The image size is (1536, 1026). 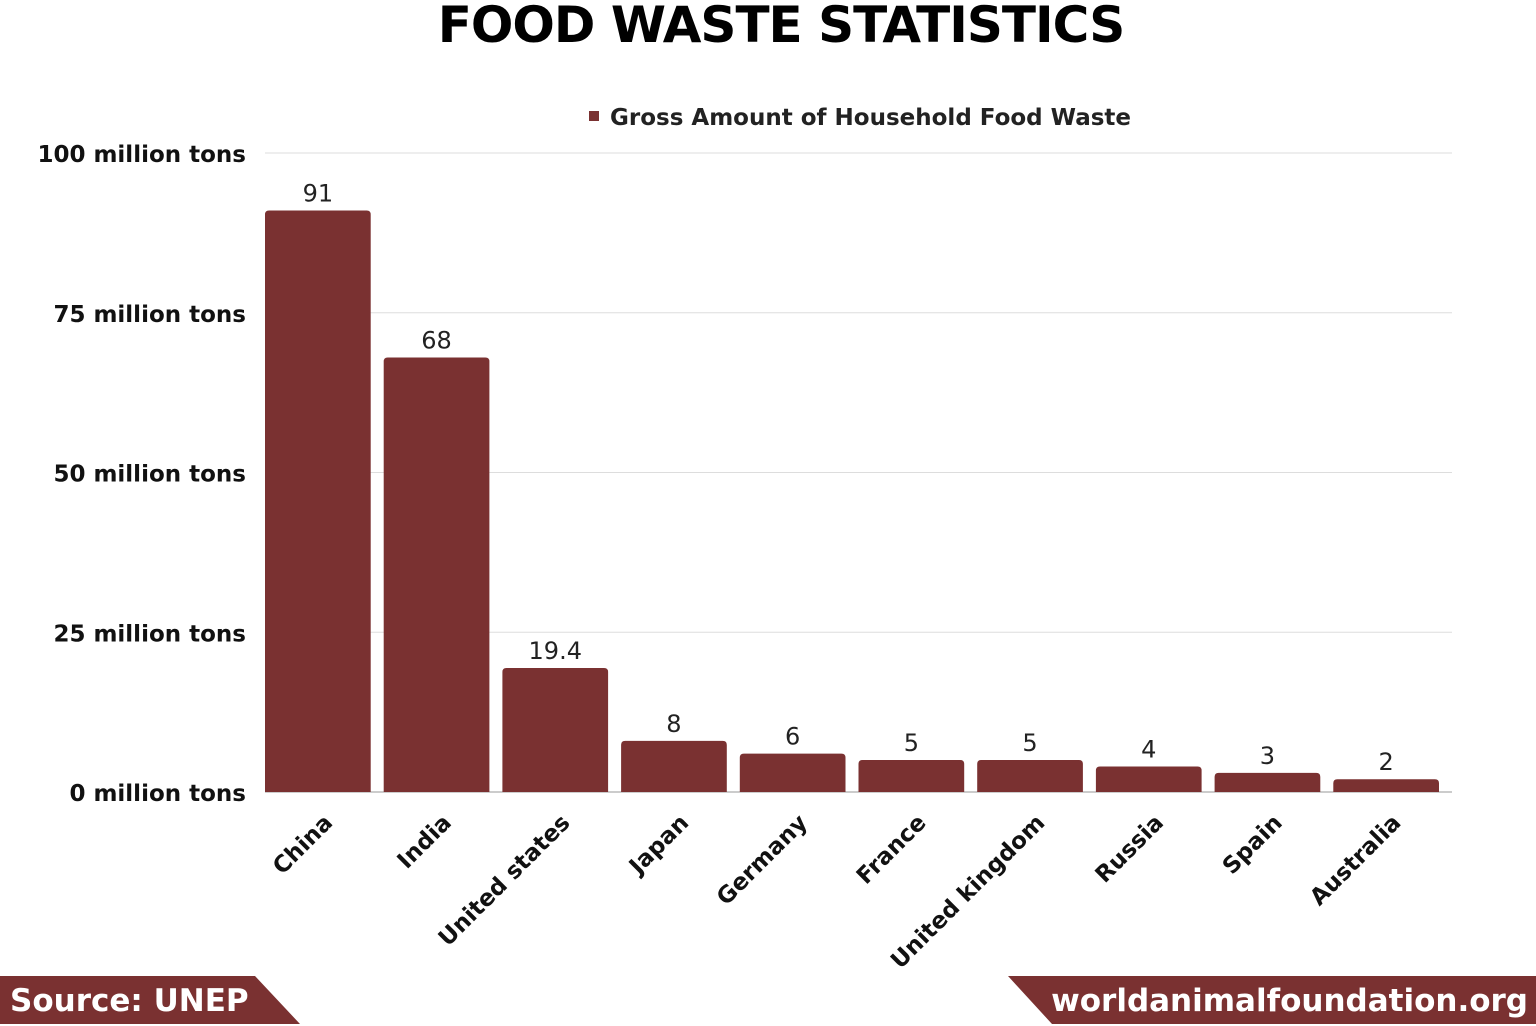 I want to click on source-banner: Source: UNEP, so click(x=150, y=1000).